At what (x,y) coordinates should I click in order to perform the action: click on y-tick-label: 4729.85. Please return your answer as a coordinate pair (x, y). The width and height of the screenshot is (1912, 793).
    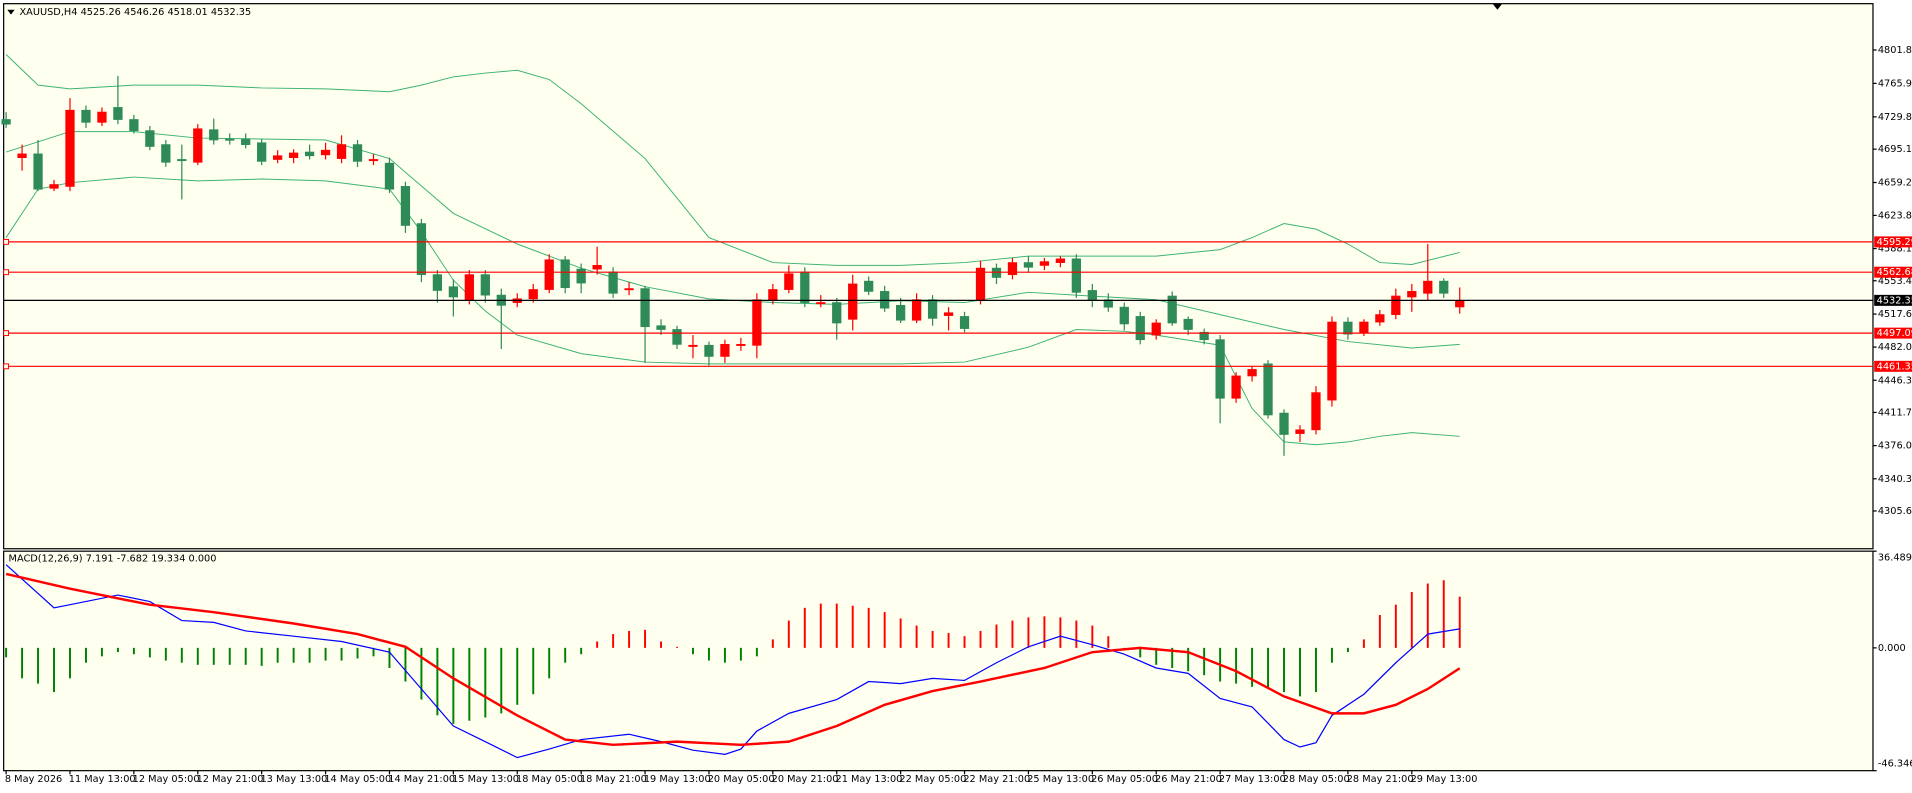
    Looking at the image, I should click on (1895, 117).